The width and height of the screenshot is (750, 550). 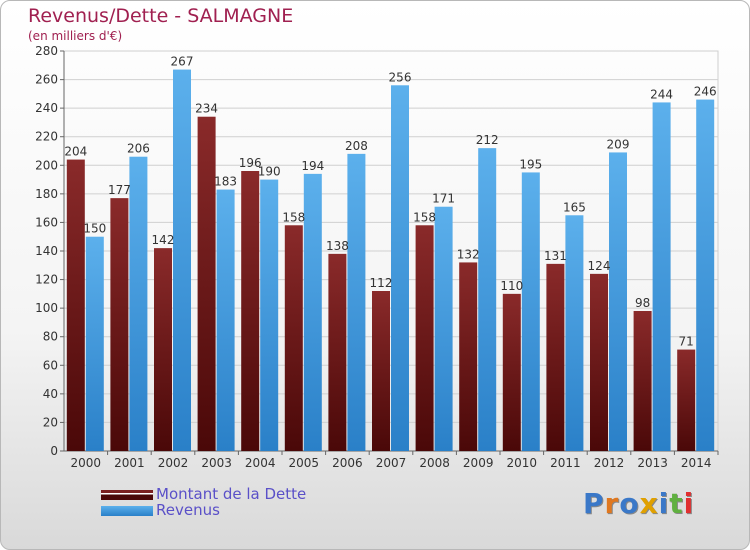 I want to click on x-tick-label: 2000, so click(x=86, y=463).